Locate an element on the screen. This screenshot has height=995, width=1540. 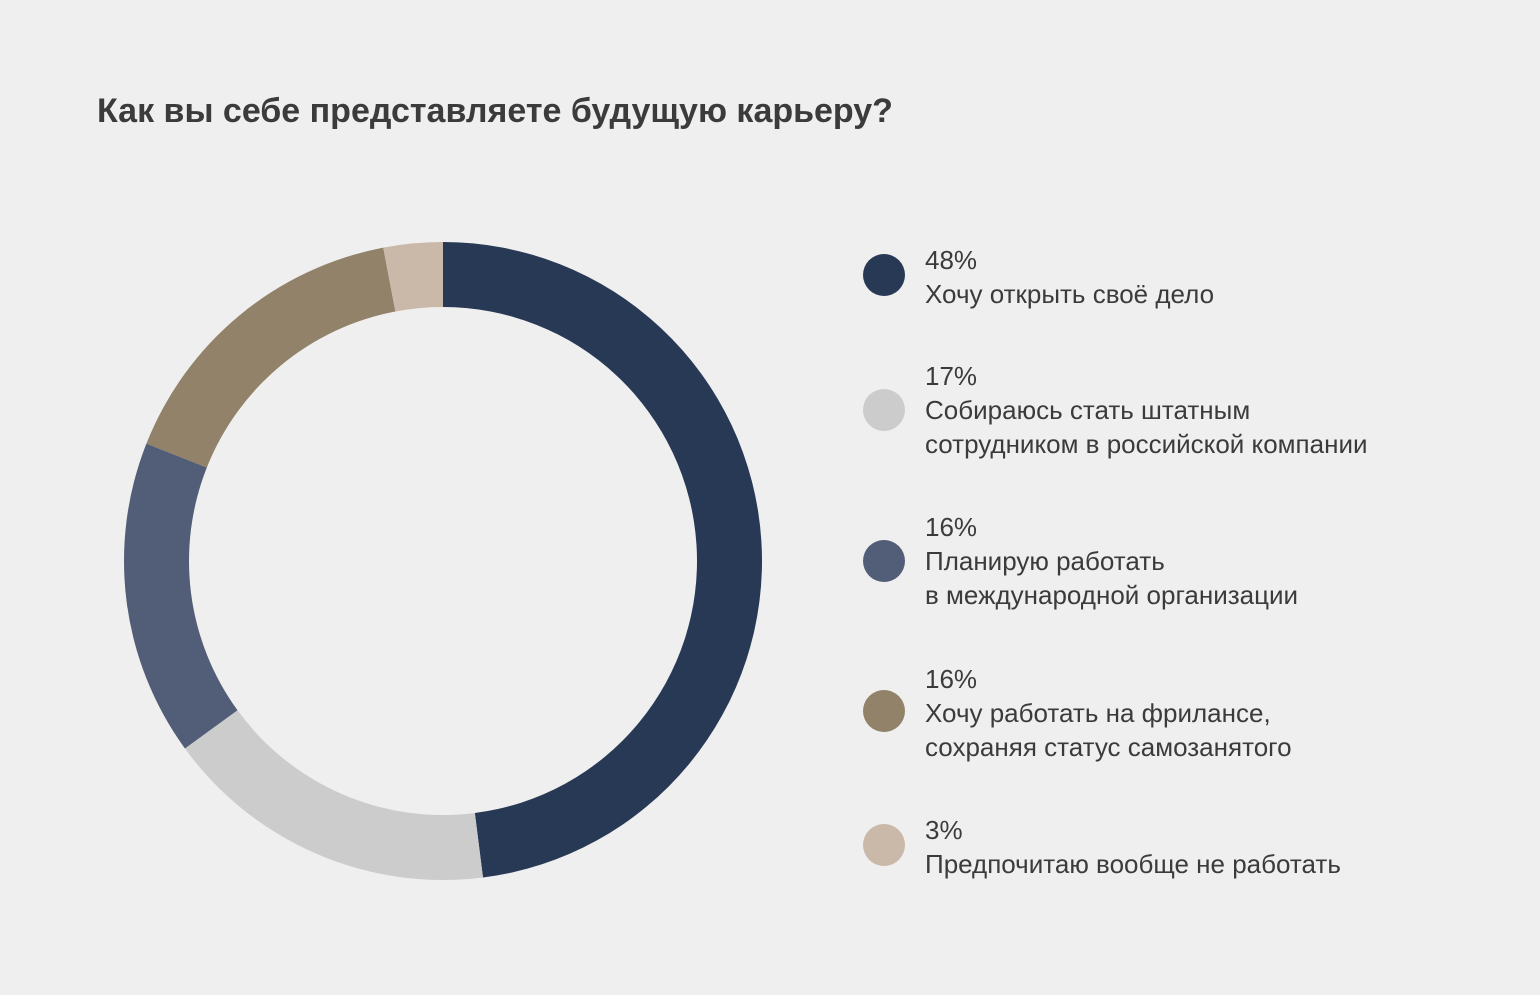
legend-label-1-line-1: сотрудником в российской компании is located at coordinates (1146, 444).